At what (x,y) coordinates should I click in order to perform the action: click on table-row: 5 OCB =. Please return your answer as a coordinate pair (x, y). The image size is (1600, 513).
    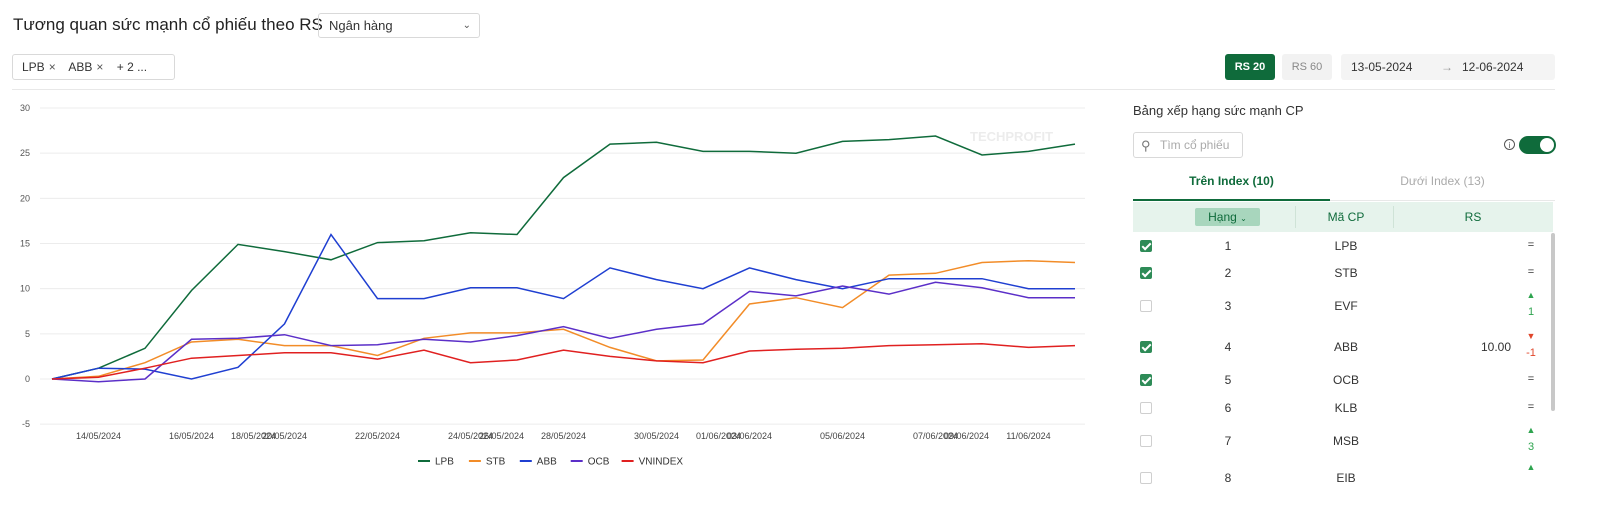
    Looking at the image, I should click on (1343, 385).